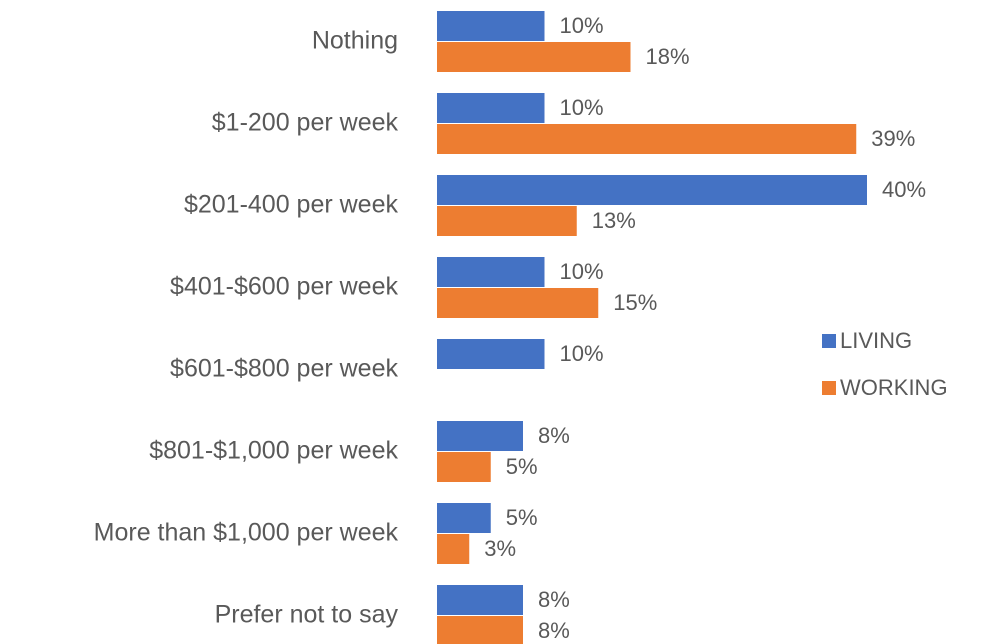 This screenshot has height=644, width=988. I want to click on category-label: $201-400 per week, so click(291, 205).